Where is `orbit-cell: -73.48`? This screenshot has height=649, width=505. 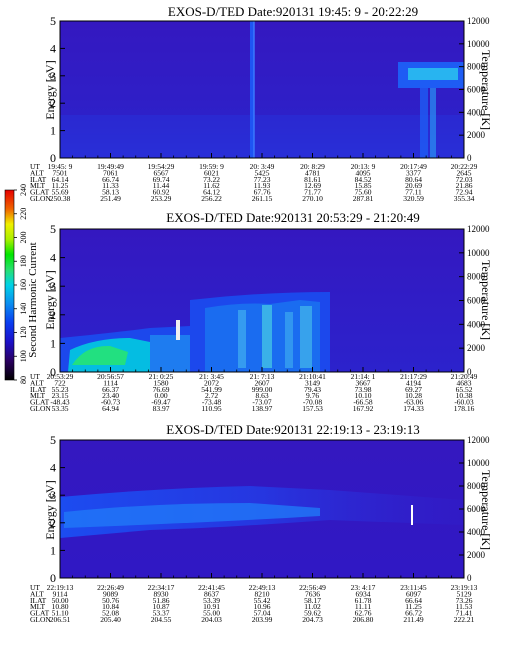 orbit-cell: -73.48 is located at coordinates (212, 402).